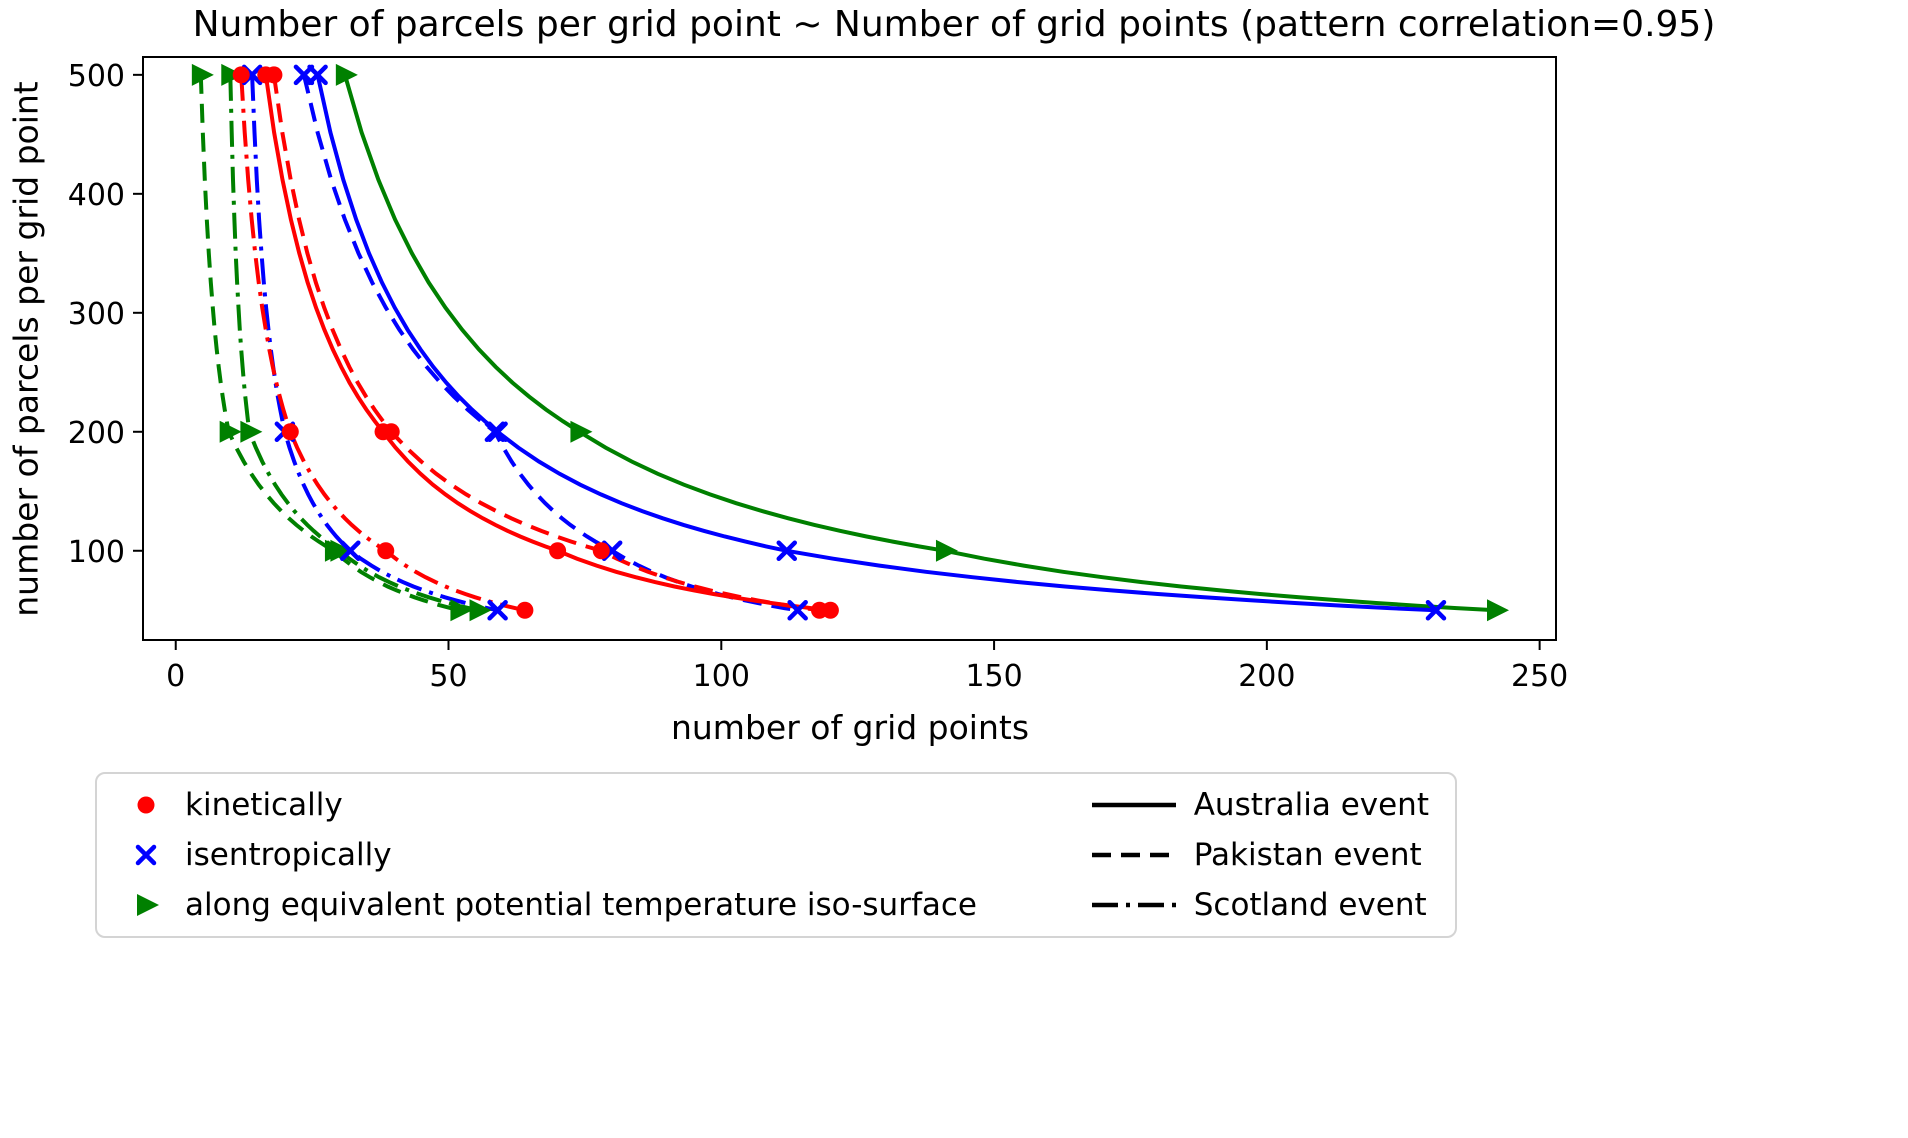 This screenshot has width=1908, height=1138. I want to click on x-axis-label: number of grid points, so click(850, 727).